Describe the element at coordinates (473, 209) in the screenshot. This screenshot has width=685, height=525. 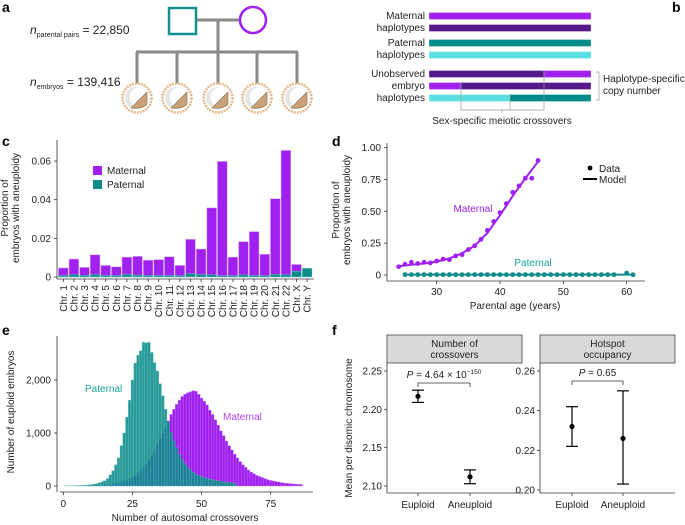
I see `series-label-maternal: Maternal` at that location.